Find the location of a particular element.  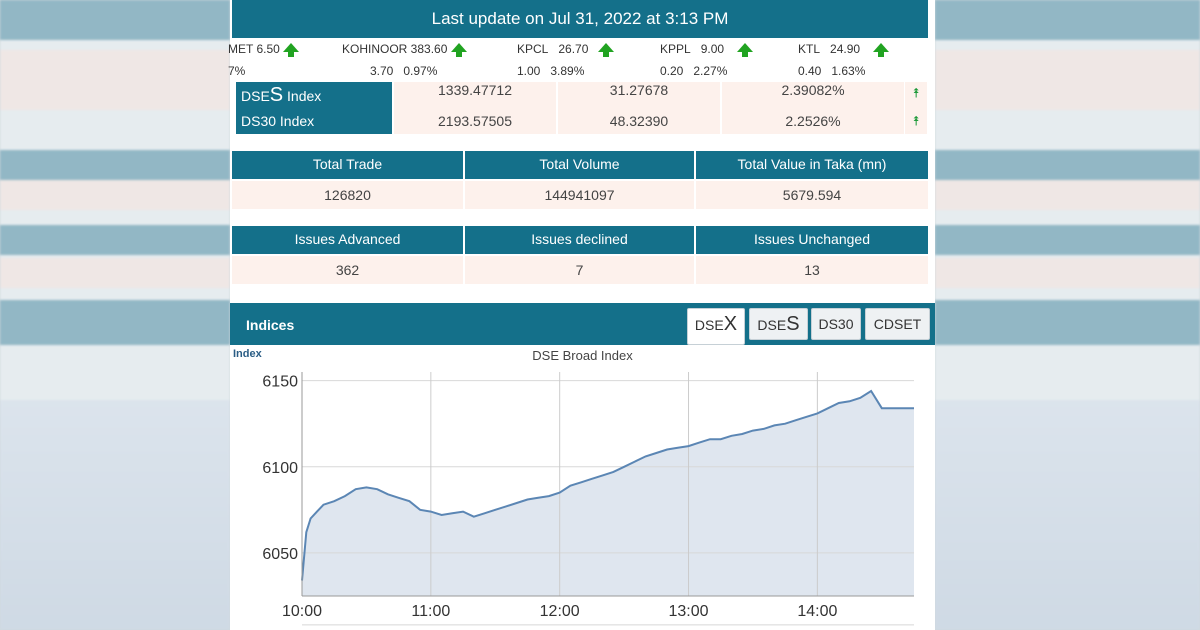

ticker-change: 0.20 is located at coordinates (672, 71).